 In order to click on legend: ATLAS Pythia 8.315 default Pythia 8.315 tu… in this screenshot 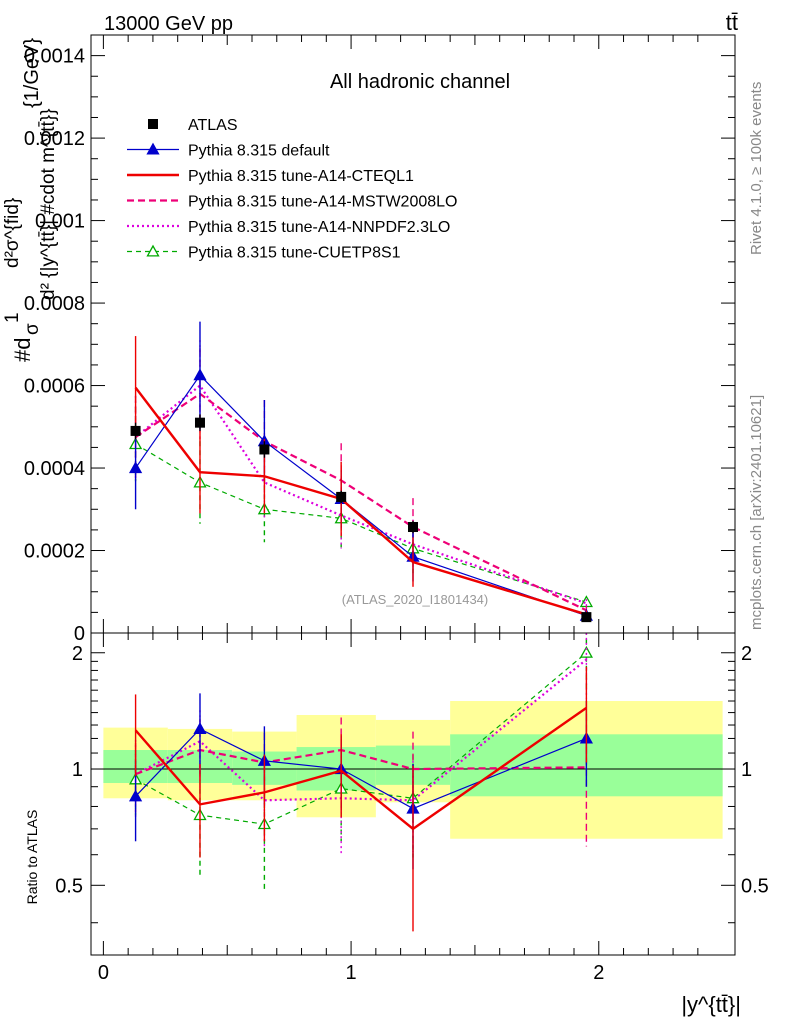, I will do `click(292, 189)`.